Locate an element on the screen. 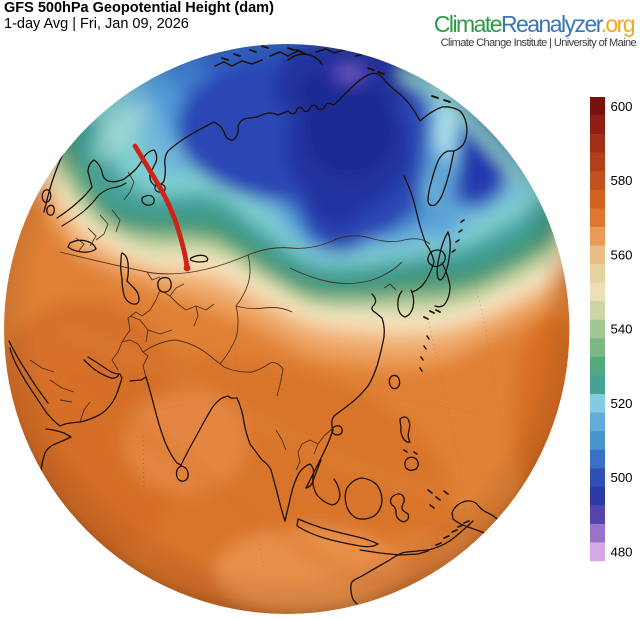 Image resolution: width=640 pixels, height=619 pixels. svg-text: 500 is located at coordinates (622, 477).